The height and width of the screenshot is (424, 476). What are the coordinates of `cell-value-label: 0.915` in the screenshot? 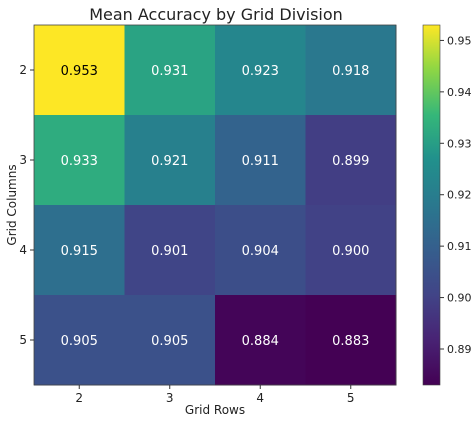 It's located at (79, 251).